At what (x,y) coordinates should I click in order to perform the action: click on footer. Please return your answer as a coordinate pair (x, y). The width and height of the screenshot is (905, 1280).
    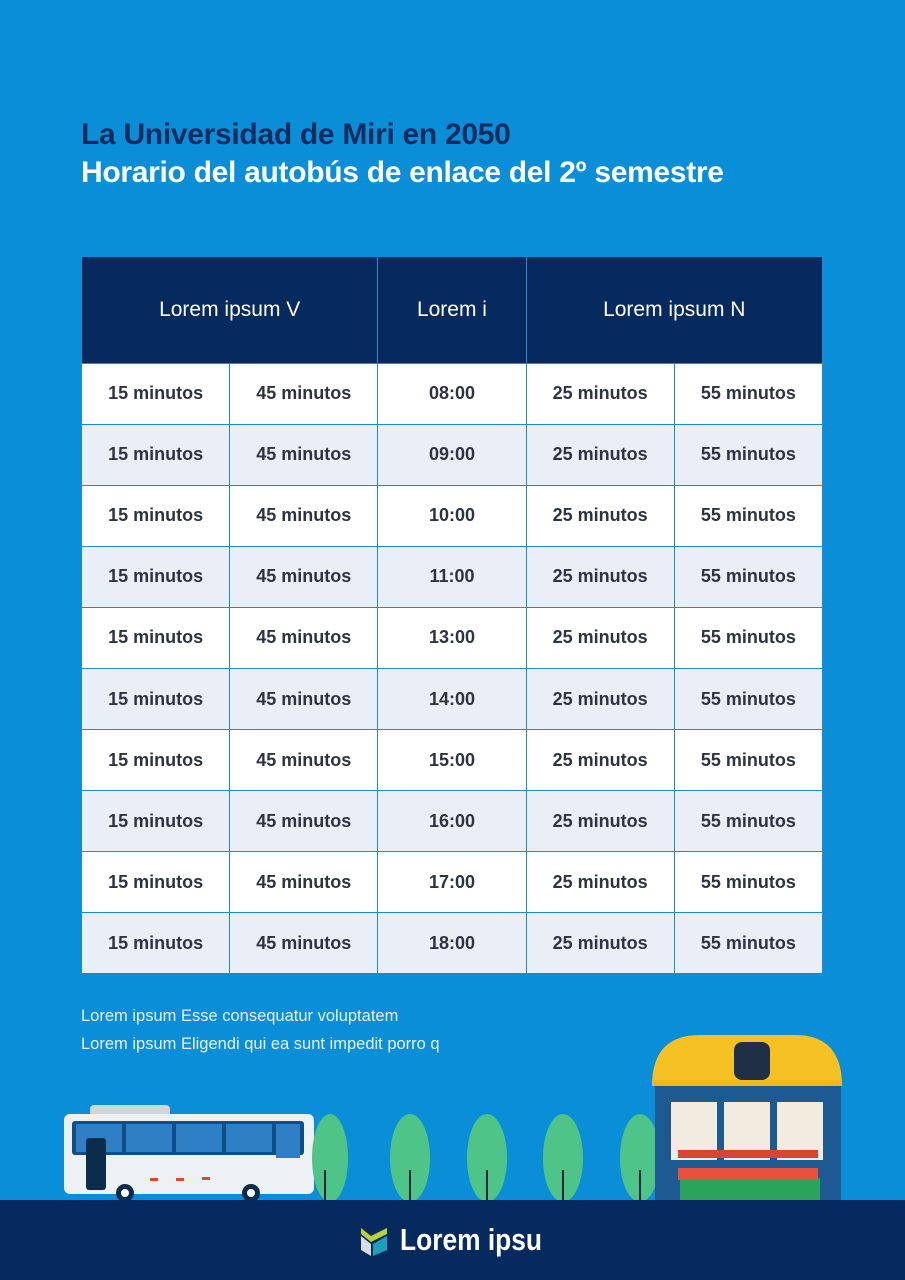
    Looking at the image, I should click on (452, 1240).